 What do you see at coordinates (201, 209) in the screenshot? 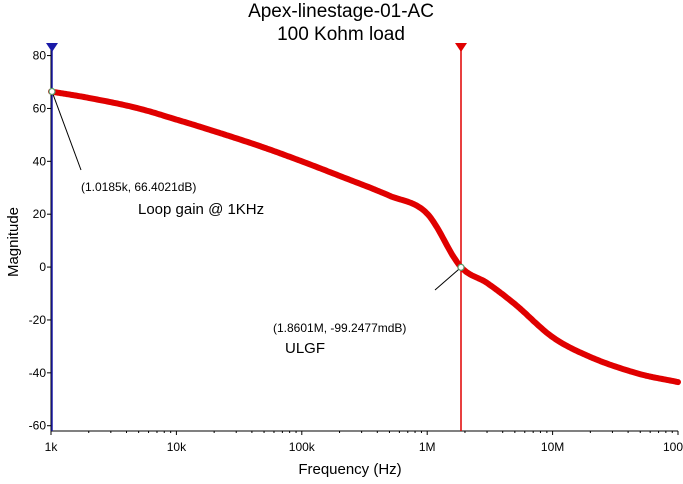
I see `annotation-label: Loop gain @ 1KHz` at bounding box center [201, 209].